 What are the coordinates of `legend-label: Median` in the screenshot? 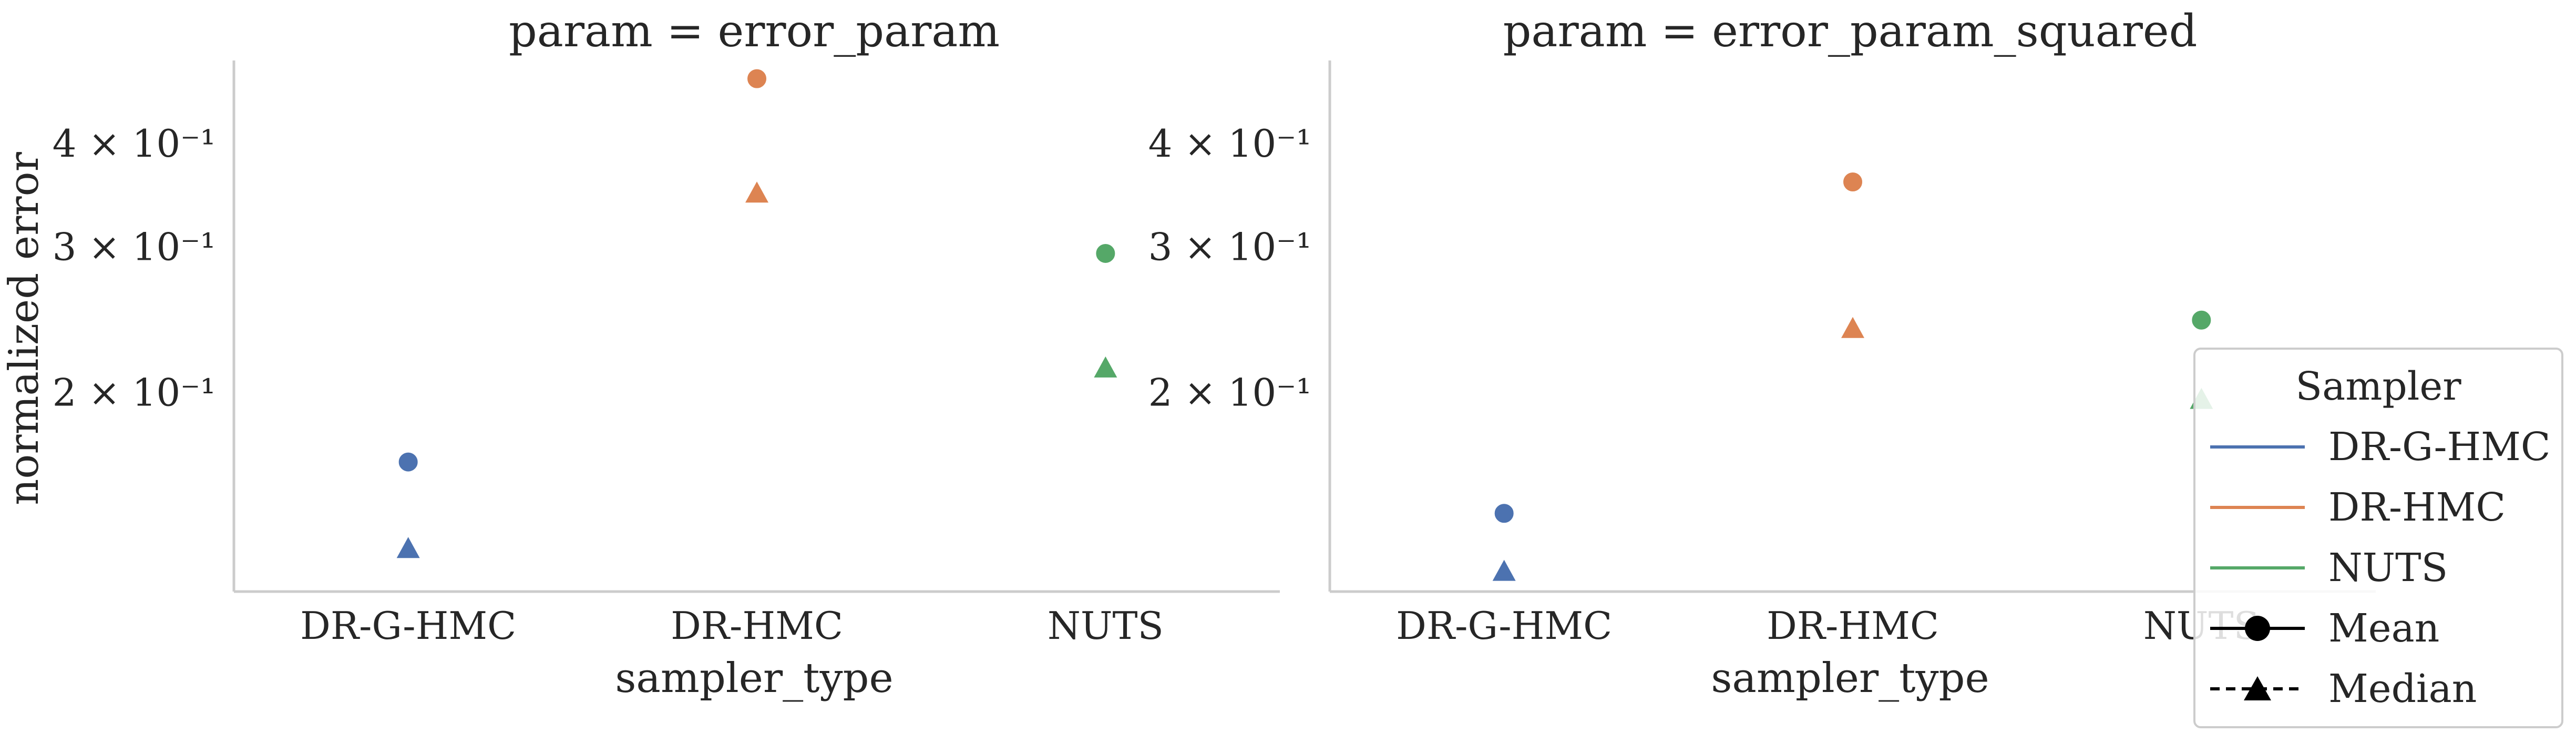 It's located at (2402, 688).